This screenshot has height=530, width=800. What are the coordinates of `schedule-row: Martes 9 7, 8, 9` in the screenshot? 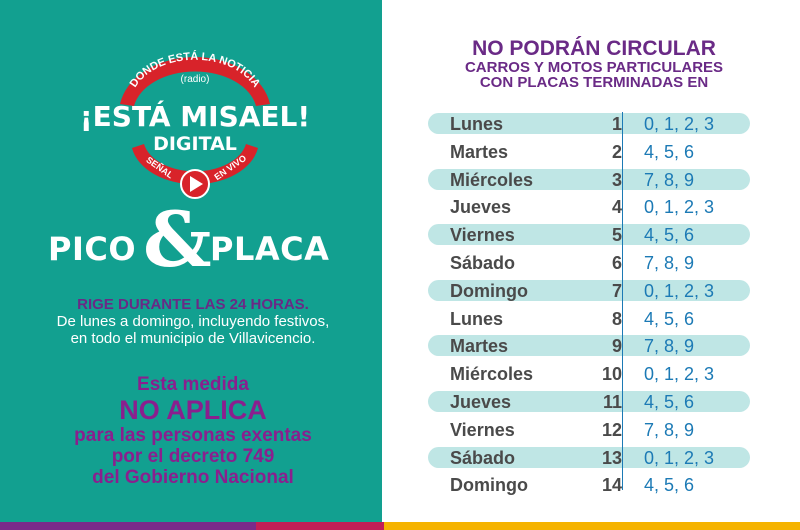 It's located at (589, 346).